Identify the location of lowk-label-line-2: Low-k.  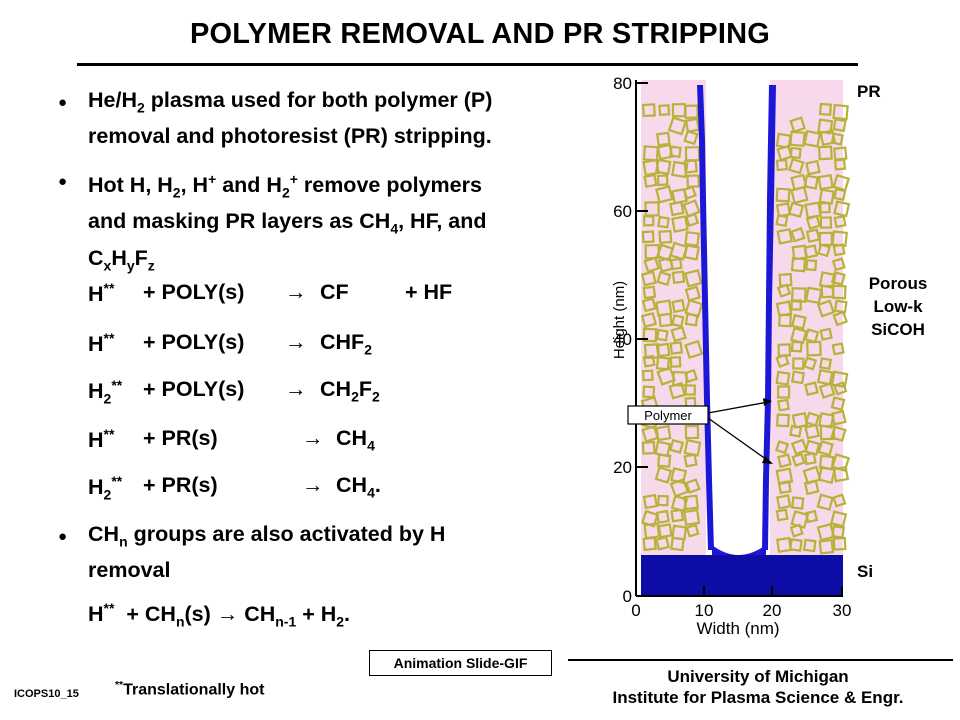
(898, 306).